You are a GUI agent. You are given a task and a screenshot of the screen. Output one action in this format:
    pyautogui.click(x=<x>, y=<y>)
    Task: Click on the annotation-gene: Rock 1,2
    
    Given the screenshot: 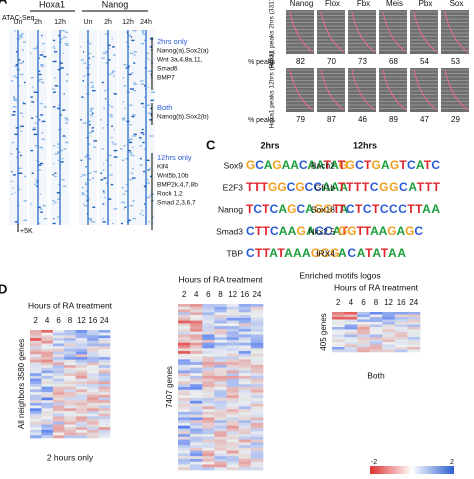 What is the action you would take?
    pyautogui.click(x=170, y=194)
    